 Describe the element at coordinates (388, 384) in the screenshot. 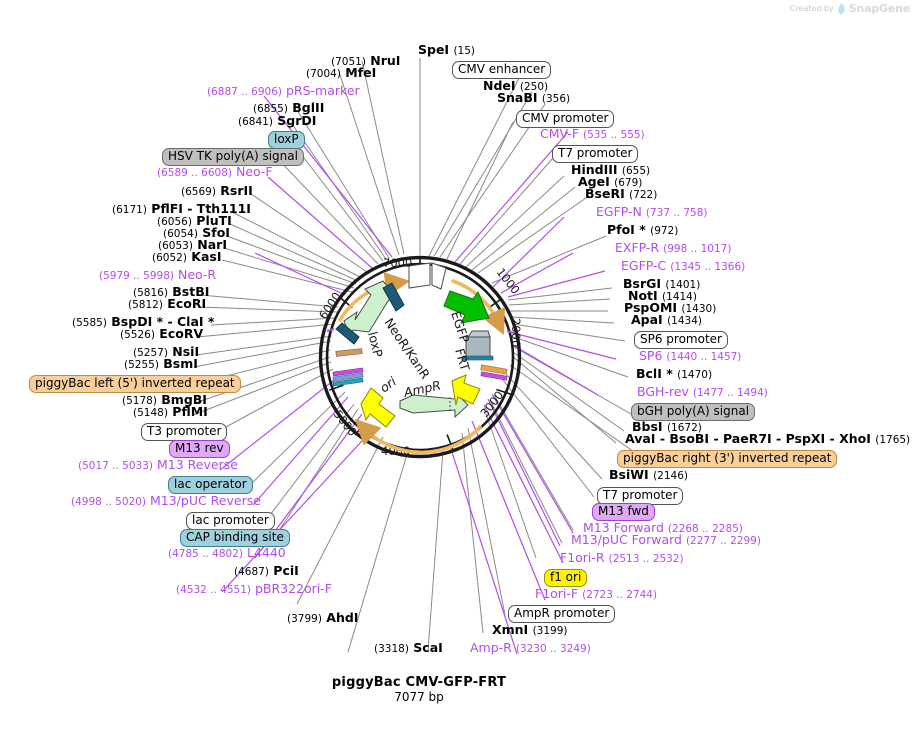

I see `feature-label-ori: ori` at that location.